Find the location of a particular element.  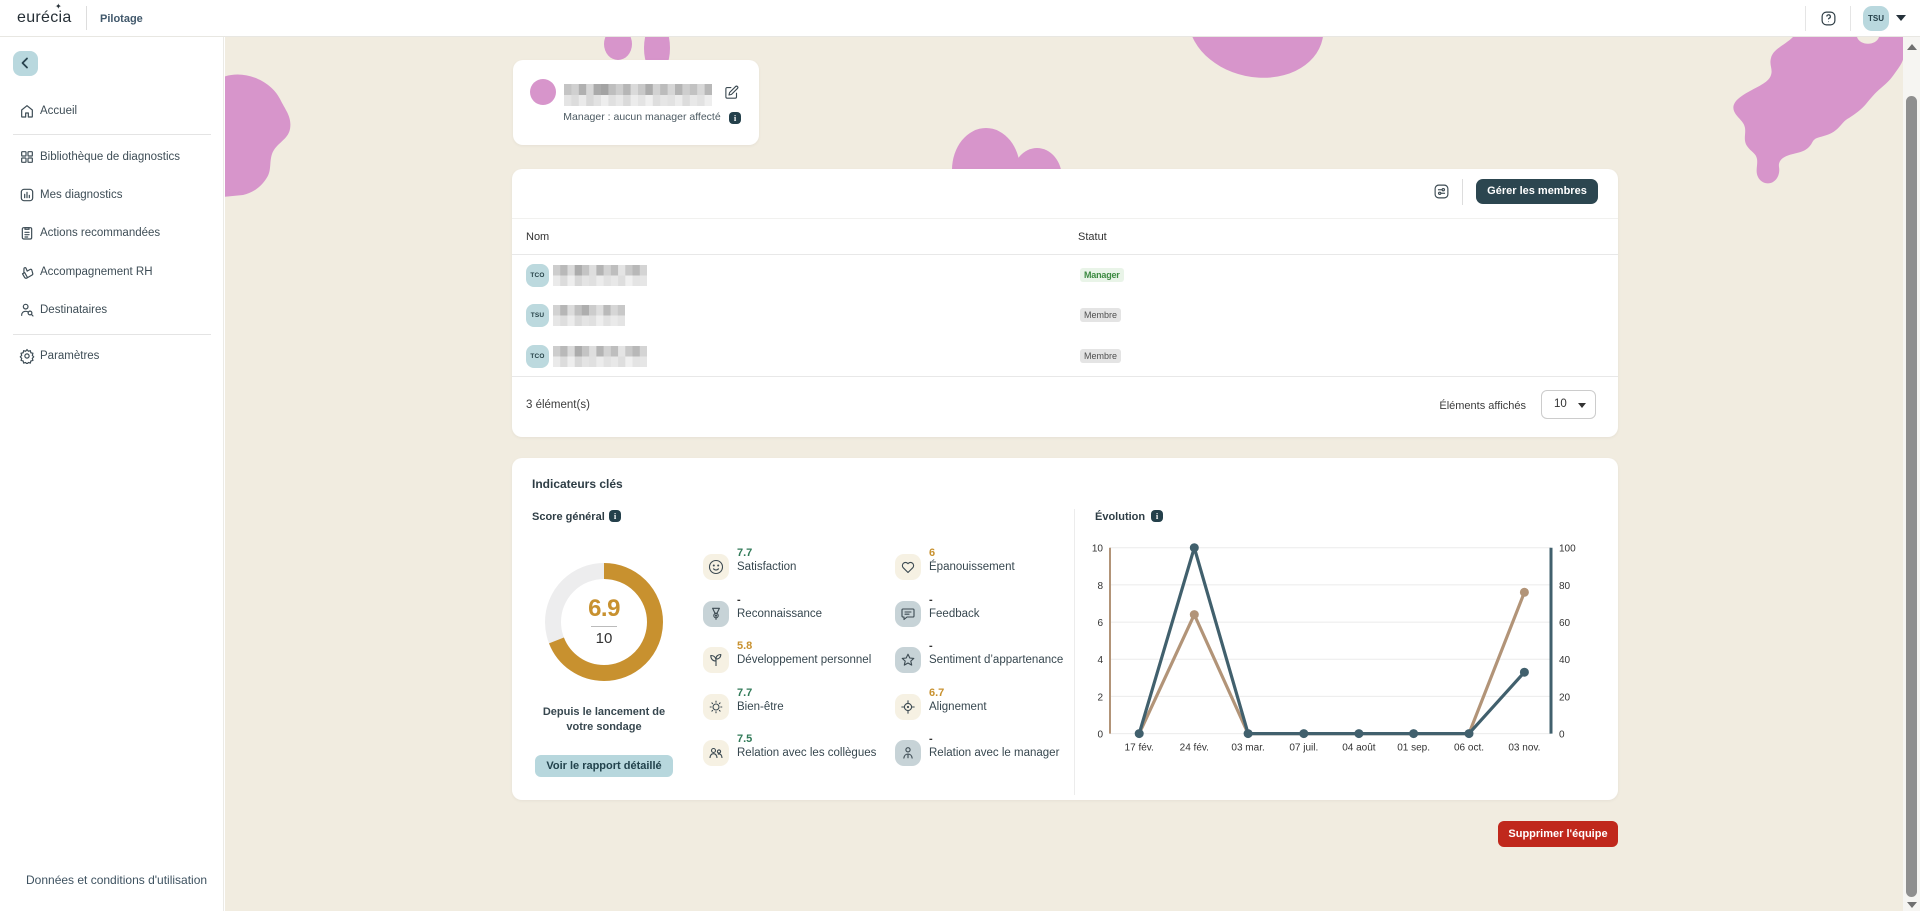

svg-text: 2 is located at coordinates (1100, 697).